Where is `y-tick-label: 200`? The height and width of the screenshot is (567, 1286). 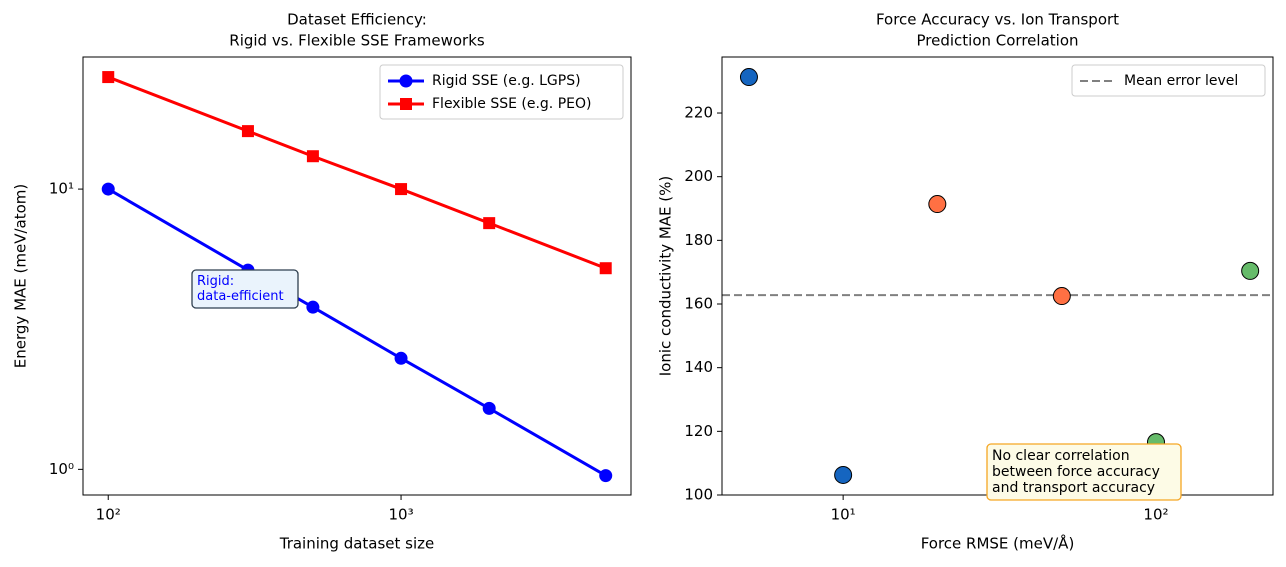 y-tick-label: 200 is located at coordinates (698, 176).